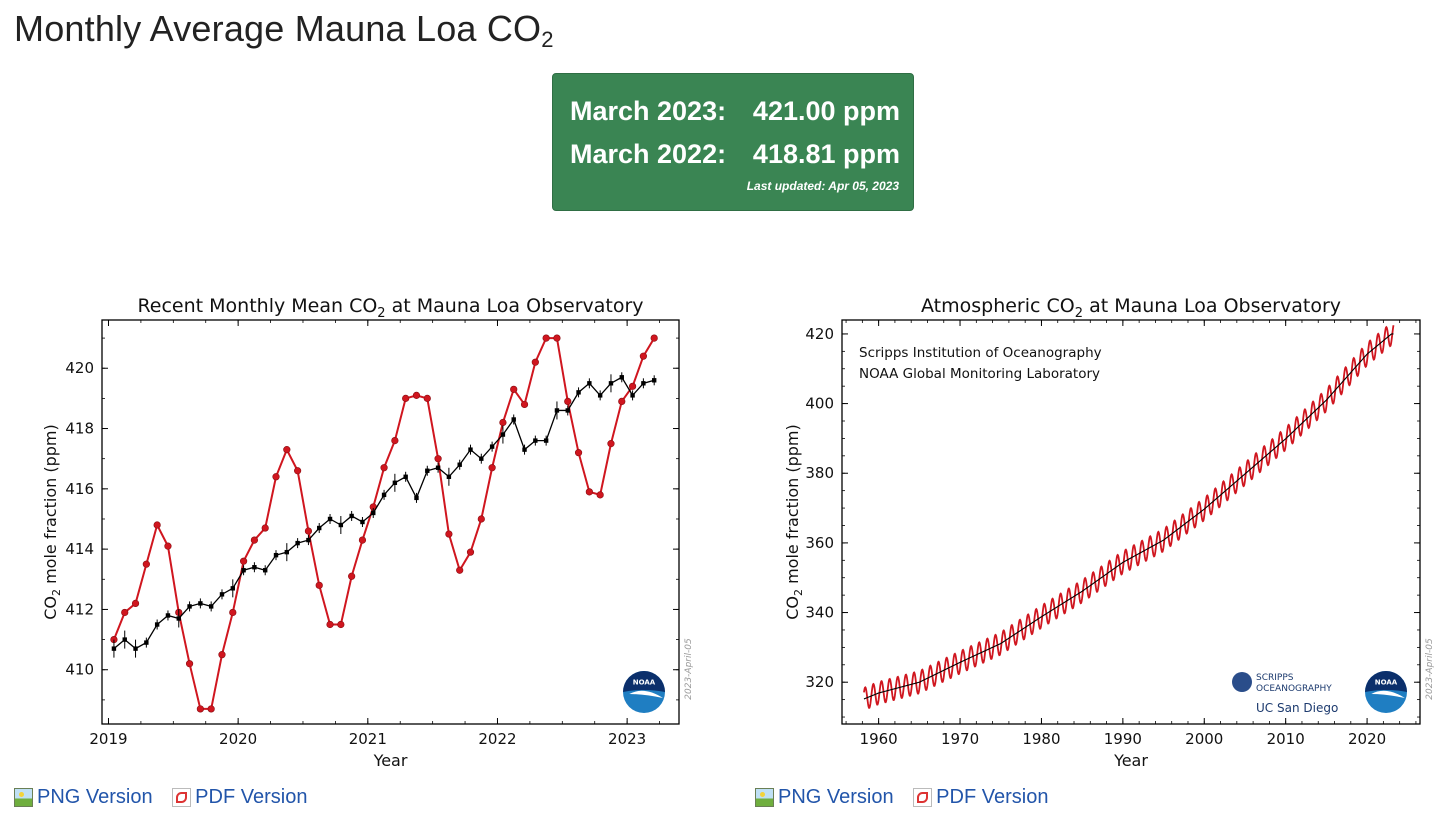 Image resolution: width=1456 pixels, height=821 pixels. I want to click on x-axis-label: Year, so click(390, 760).